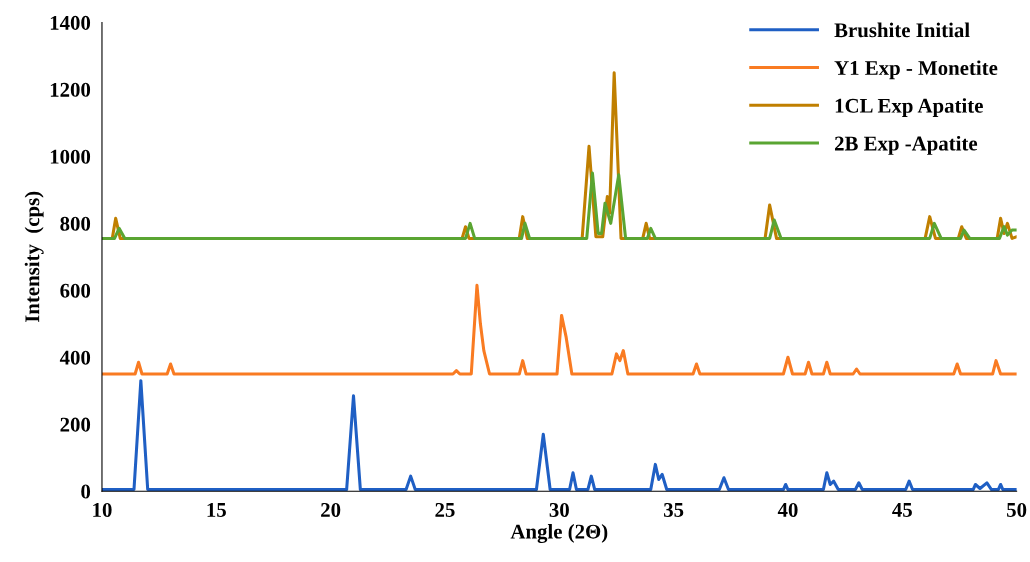 The height and width of the screenshot is (562, 1030). I want to click on x-axis-title: Angle (2Θ), so click(559, 533).